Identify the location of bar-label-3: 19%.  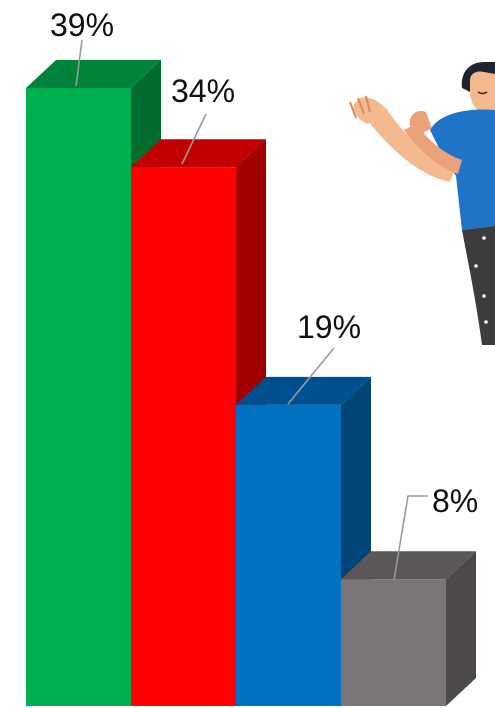
(329, 327).